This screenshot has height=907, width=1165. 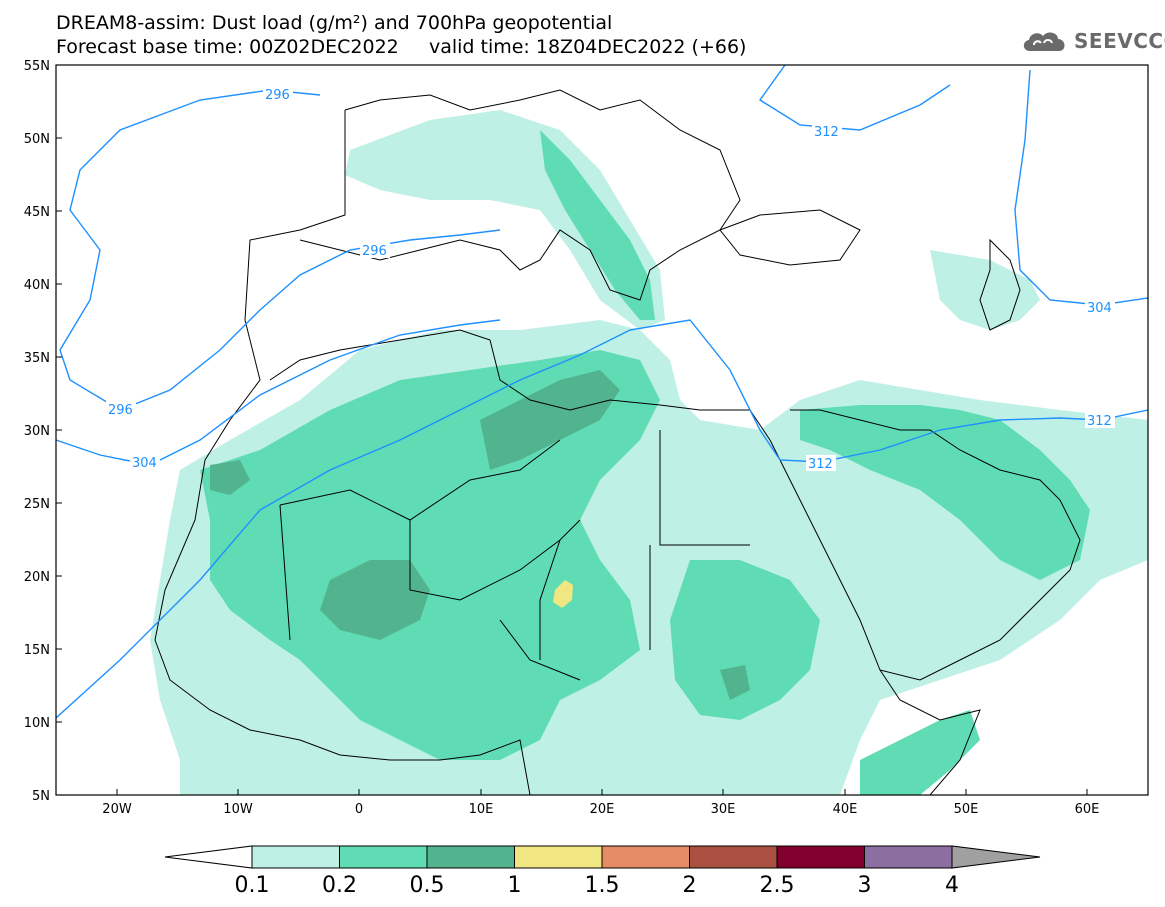 I want to click on lon-label-30e: 30E, so click(x=723, y=809).